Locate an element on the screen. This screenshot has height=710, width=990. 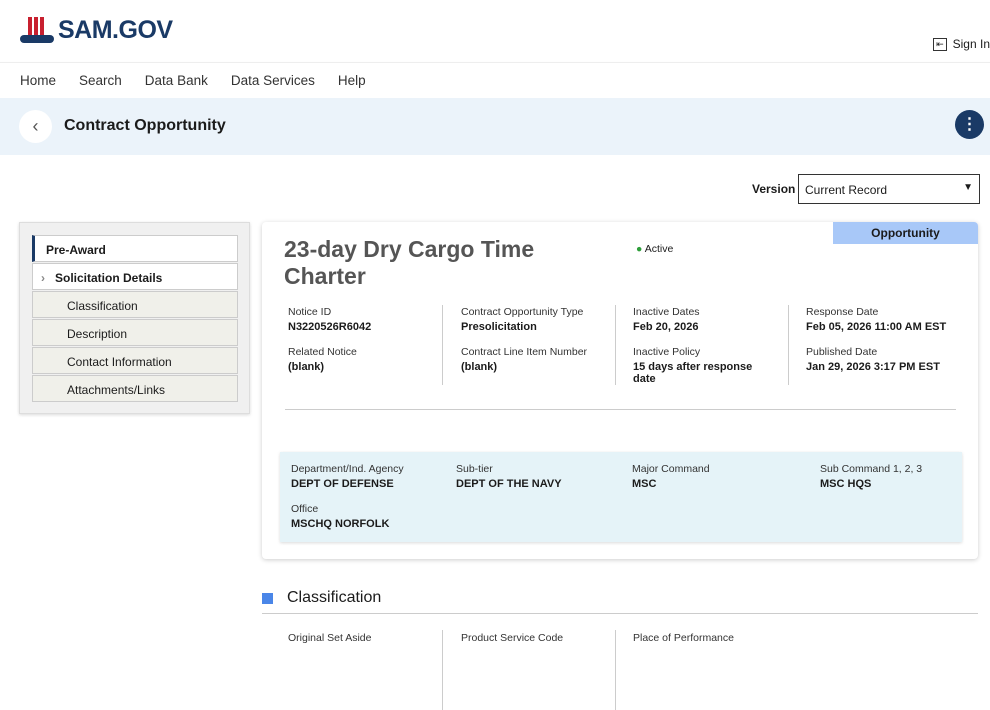
more-actions-button: ⋮ is located at coordinates (969, 124).